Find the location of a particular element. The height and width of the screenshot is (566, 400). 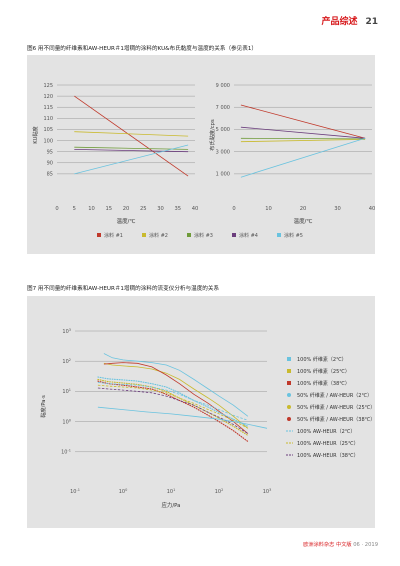

y-tick-label: 9 000 is located at coordinates (223, 86).